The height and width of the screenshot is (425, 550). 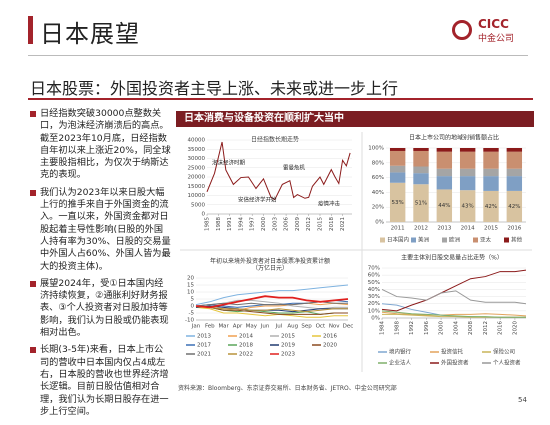 What do you see at coordinates (522, 400) in the screenshot?
I see `page-number: 54` at bounding box center [522, 400].